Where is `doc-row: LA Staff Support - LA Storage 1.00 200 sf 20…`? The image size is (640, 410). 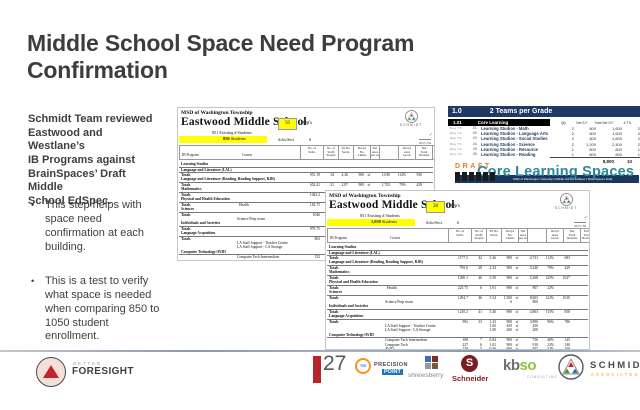
doc-row: LA Staff Support - LA Storage 1.00 200 sf 20… is located at coordinates (461, 330).